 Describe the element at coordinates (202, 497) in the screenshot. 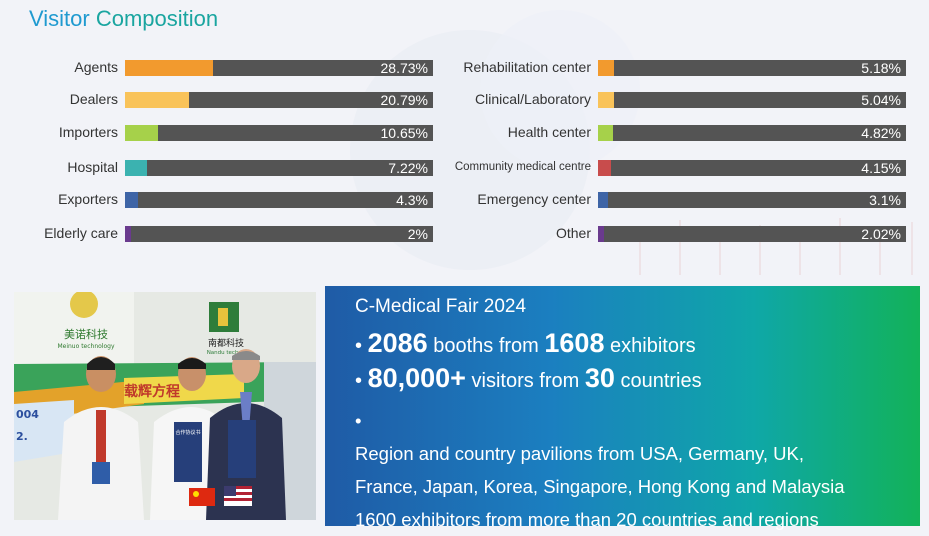

I see `flag-china-icon` at that location.